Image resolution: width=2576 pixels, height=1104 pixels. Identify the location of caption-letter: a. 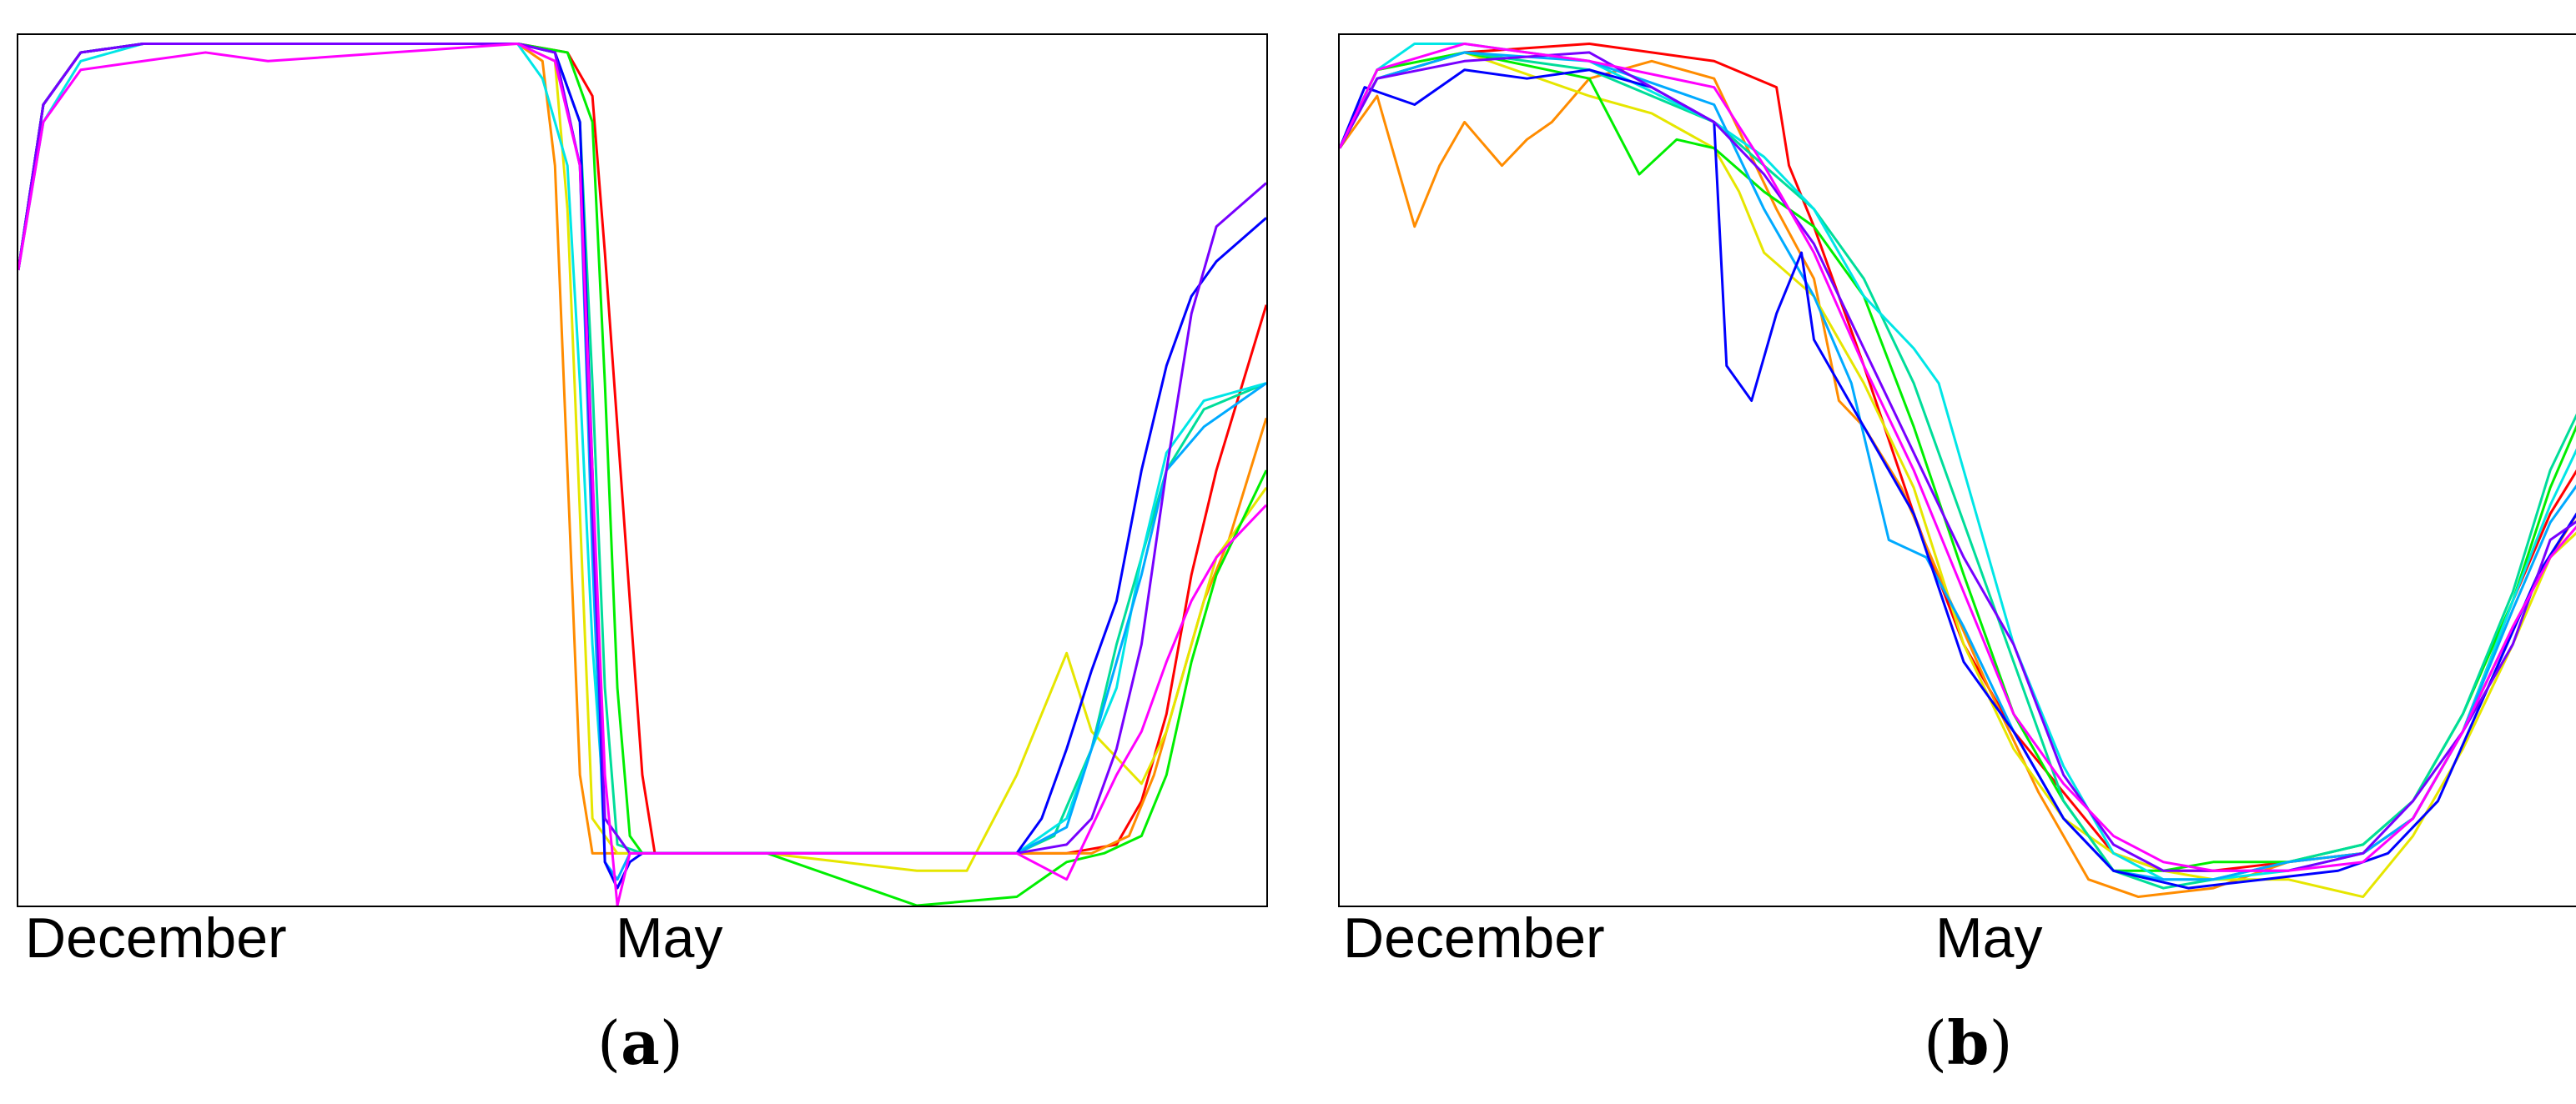
(640, 1042).